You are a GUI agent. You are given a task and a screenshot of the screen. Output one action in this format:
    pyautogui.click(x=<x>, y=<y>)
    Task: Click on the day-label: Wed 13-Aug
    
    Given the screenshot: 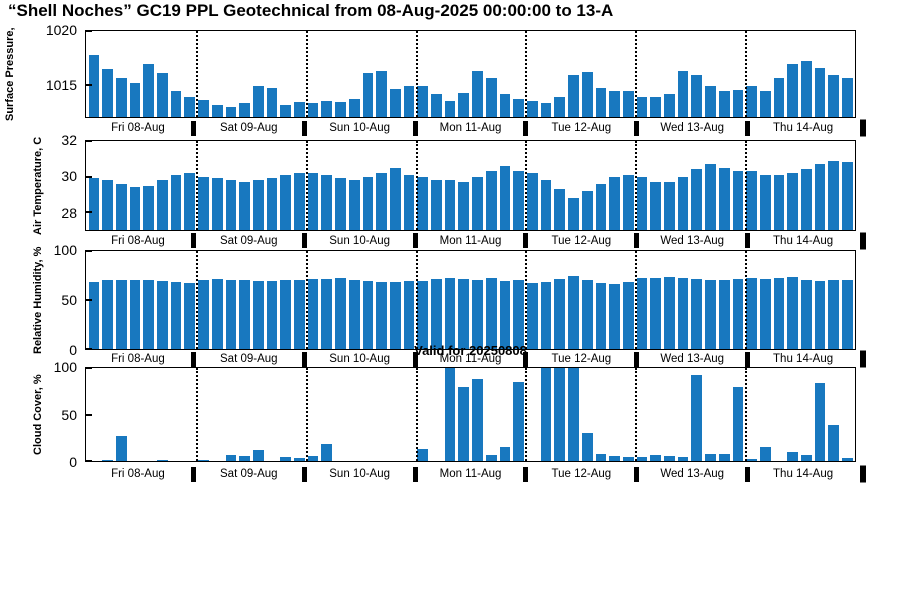 What is the action you would take?
    pyautogui.click(x=692, y=359)
    